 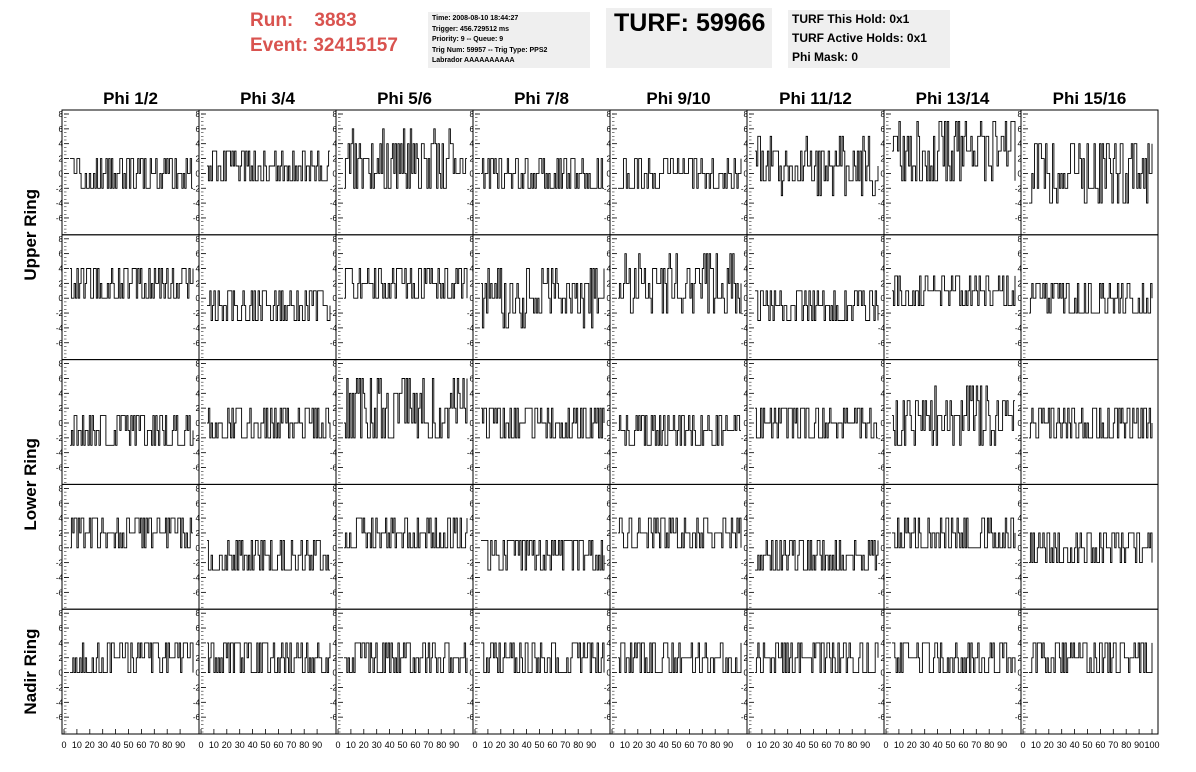 I want to click on ring-label: Upper Ring, so click(x=30, y=235).